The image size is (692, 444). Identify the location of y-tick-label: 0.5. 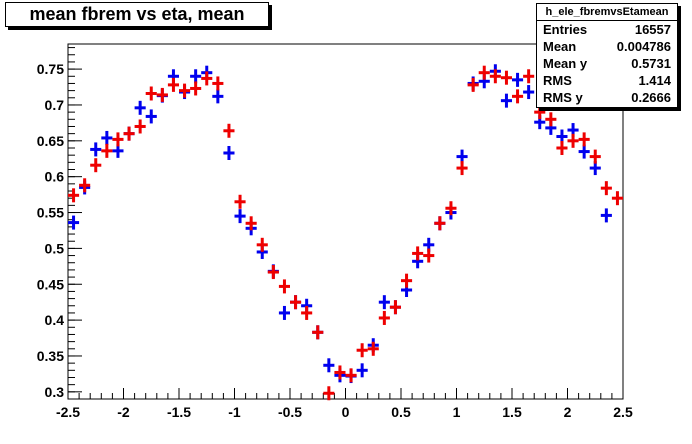
(55, 248).